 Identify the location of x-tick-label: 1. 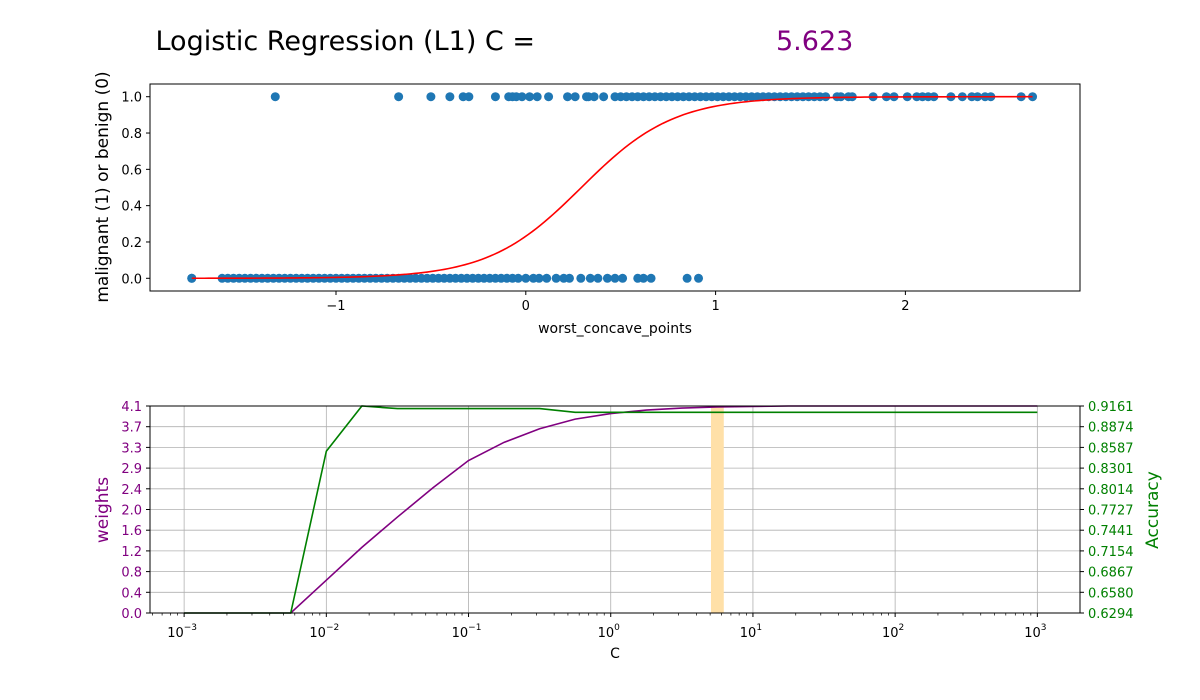
(715, 306).